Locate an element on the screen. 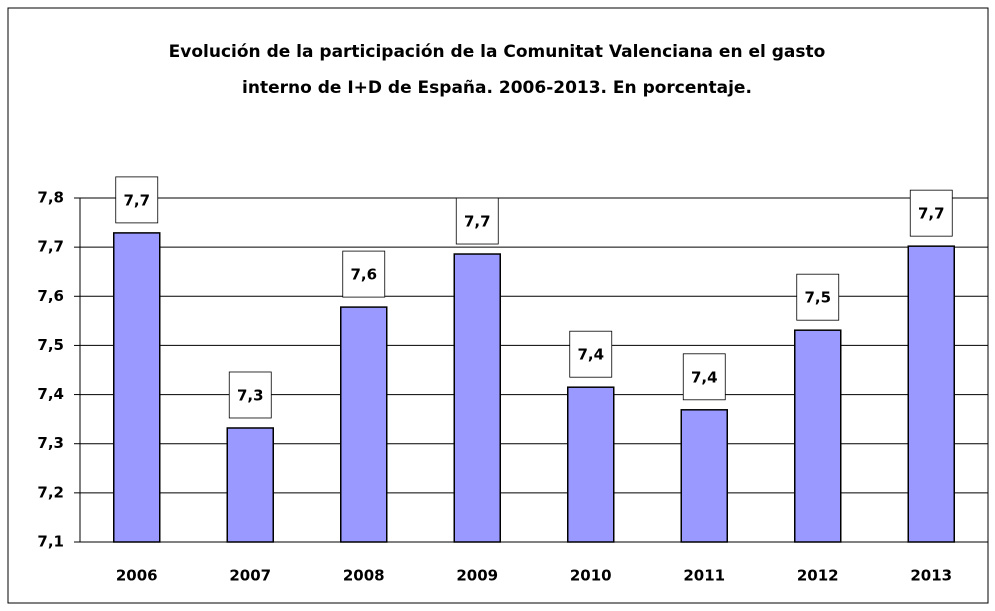 This screenshot has width=995, height=611. y-tick-label: 7,4 is located at coordinates (50, 394).